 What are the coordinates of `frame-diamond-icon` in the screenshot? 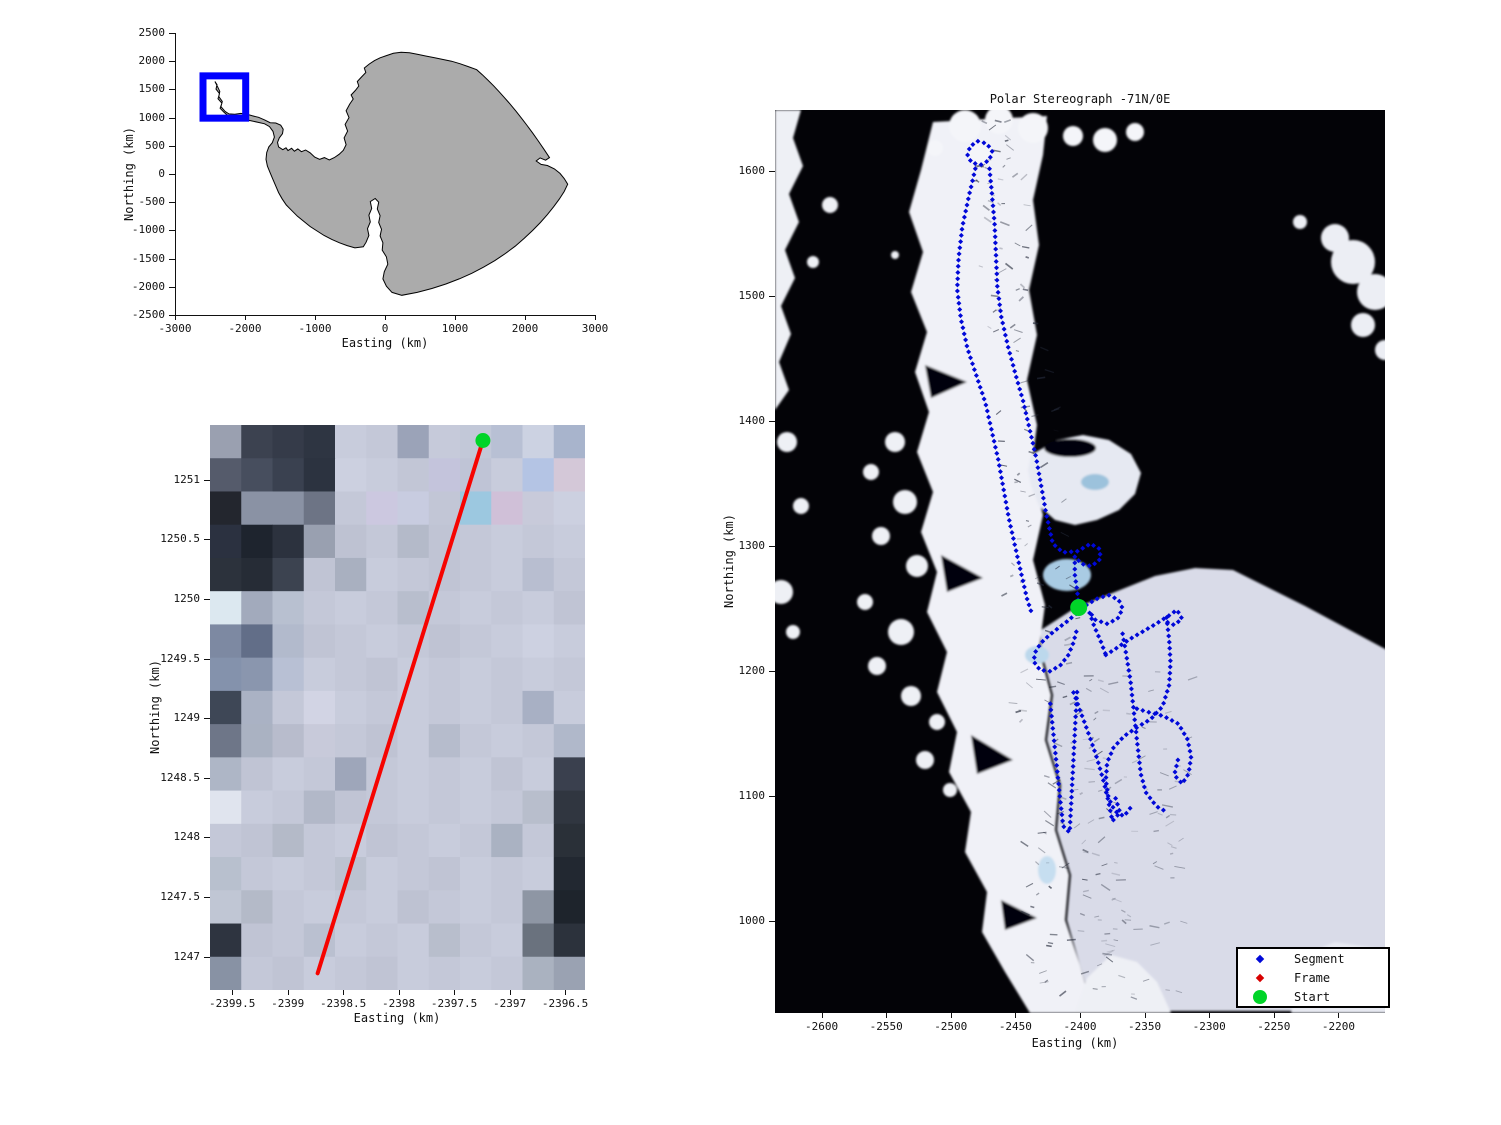 It's located at (1260, 977).